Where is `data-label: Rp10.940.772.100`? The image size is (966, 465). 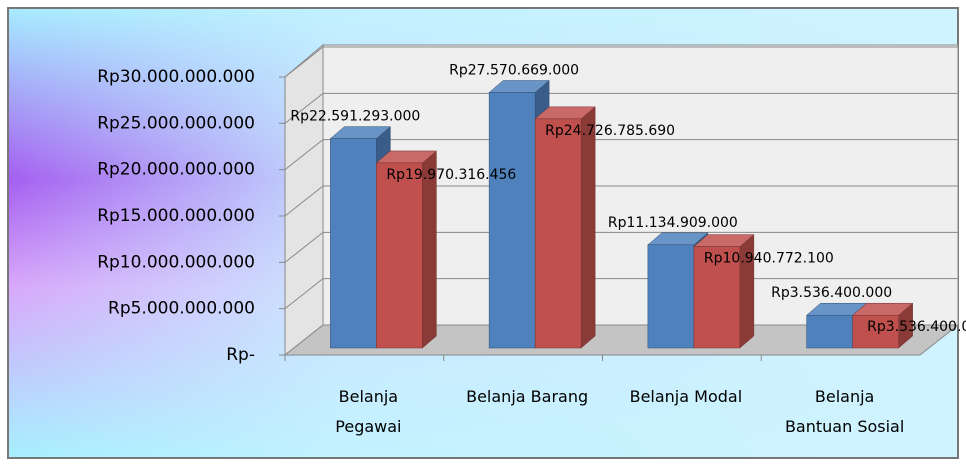 data-label: Rp10.940.772.100 is located at coordinates (769, 259).